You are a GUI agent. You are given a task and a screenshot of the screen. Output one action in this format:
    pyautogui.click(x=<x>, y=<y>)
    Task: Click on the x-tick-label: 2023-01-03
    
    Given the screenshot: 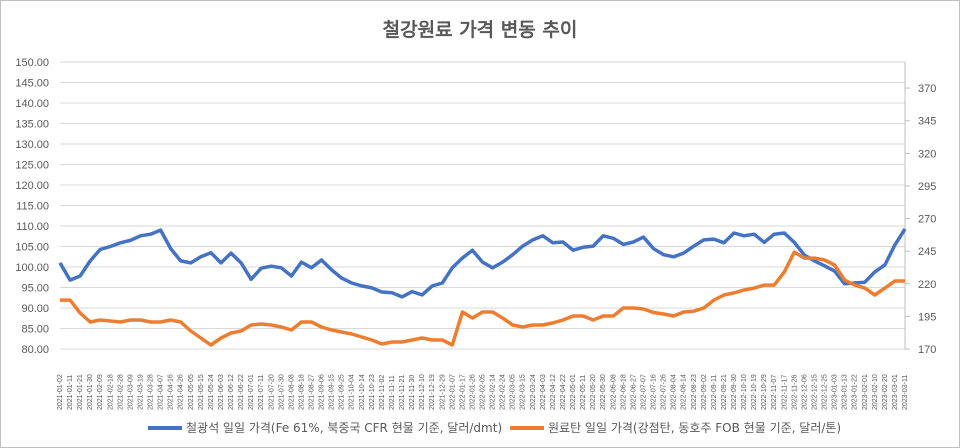 What is the action you would take?
    pyautogui.click(x=835, y=392)
    